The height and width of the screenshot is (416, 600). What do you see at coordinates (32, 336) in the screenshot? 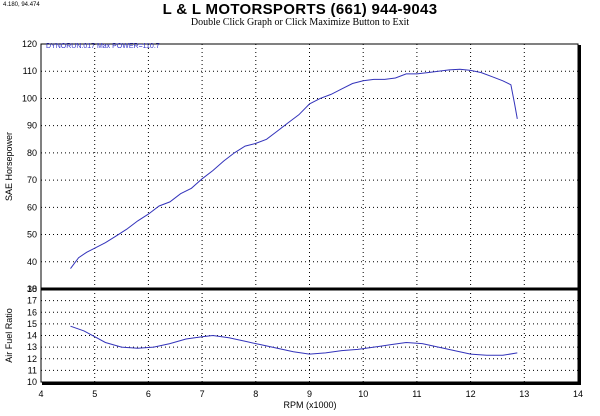
I see `air-fuel-y-tick-label: 14` at bounding box center [32, 336].